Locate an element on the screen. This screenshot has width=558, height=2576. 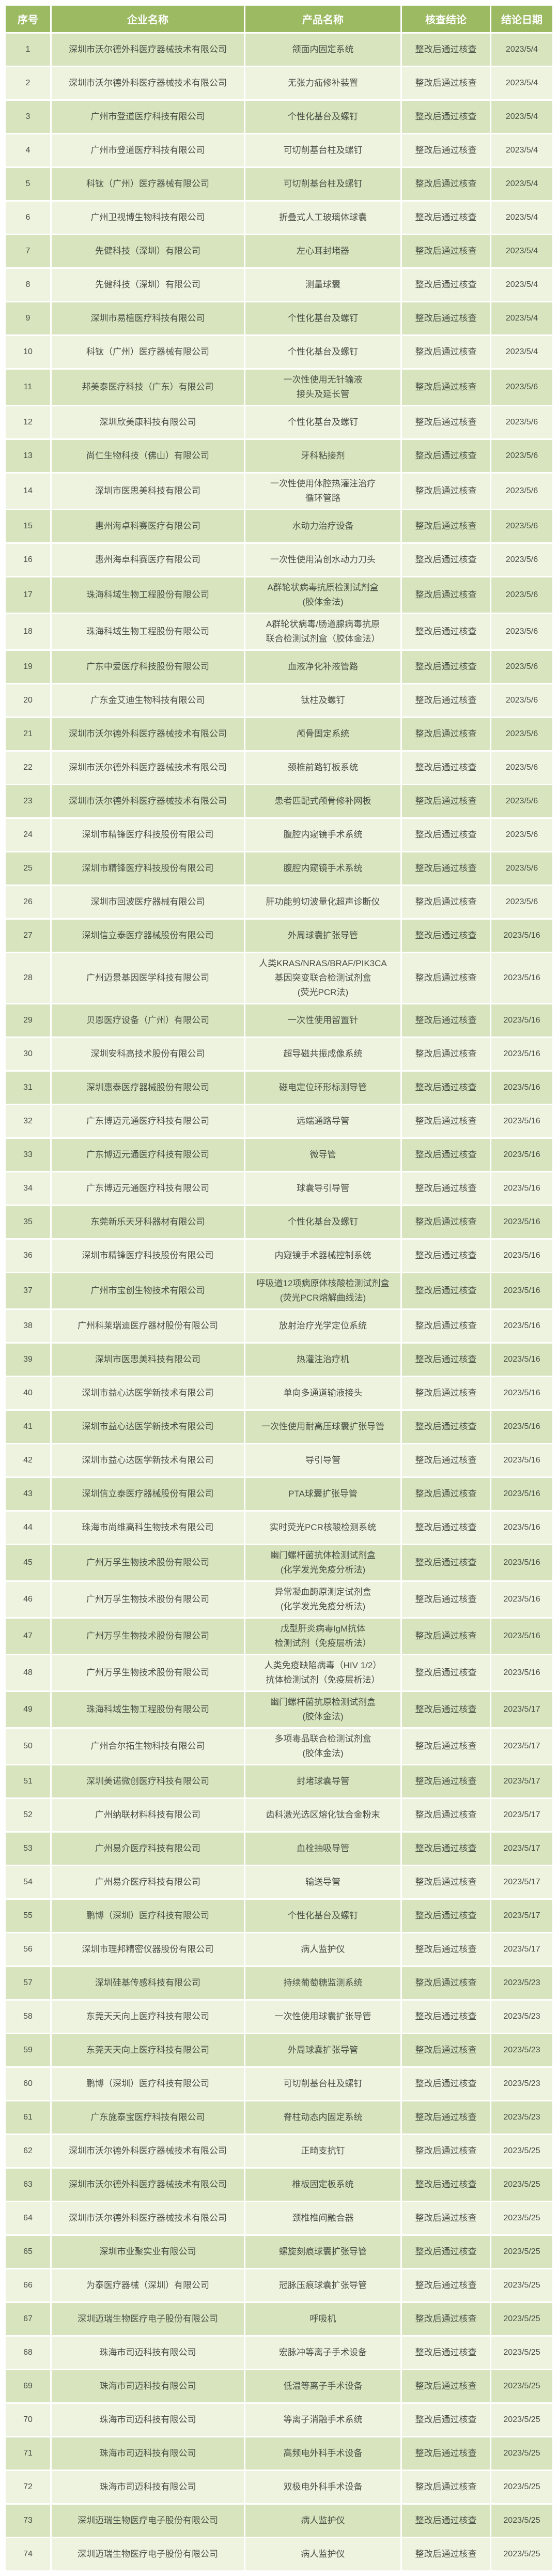
cell-product: 血液净化补液管路 is located at coordinates (323, 667).